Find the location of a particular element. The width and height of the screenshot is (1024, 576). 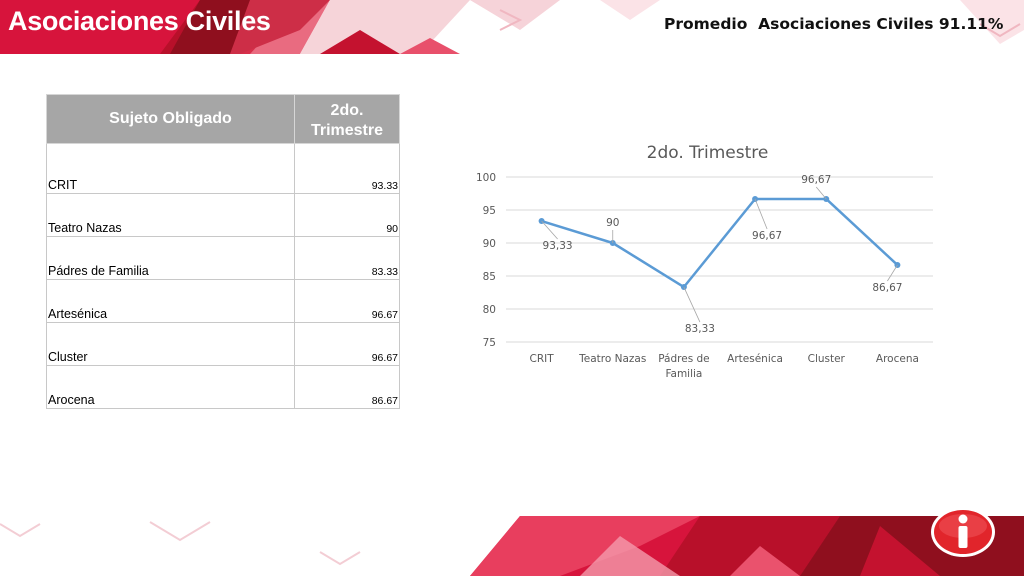

y-tick-label: 100 is located at coordinates (486, 178).